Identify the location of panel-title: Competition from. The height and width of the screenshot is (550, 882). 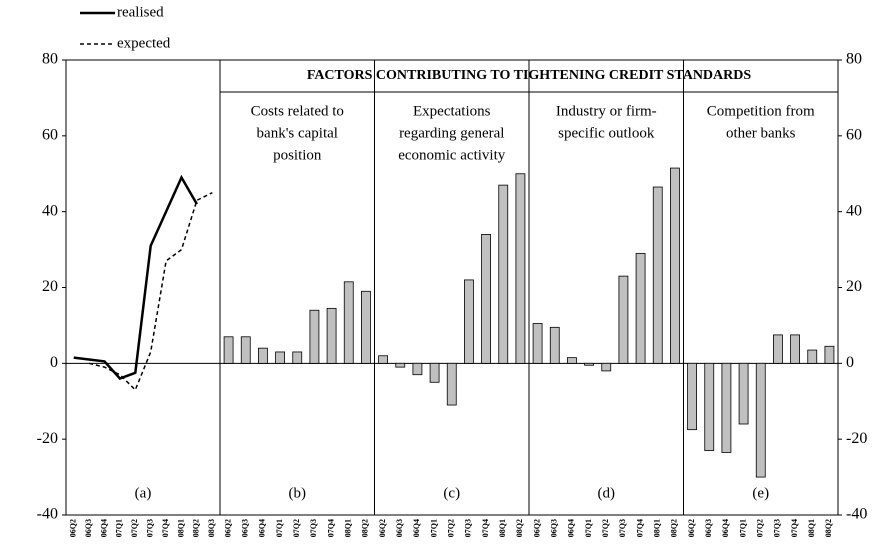
(761, 111).